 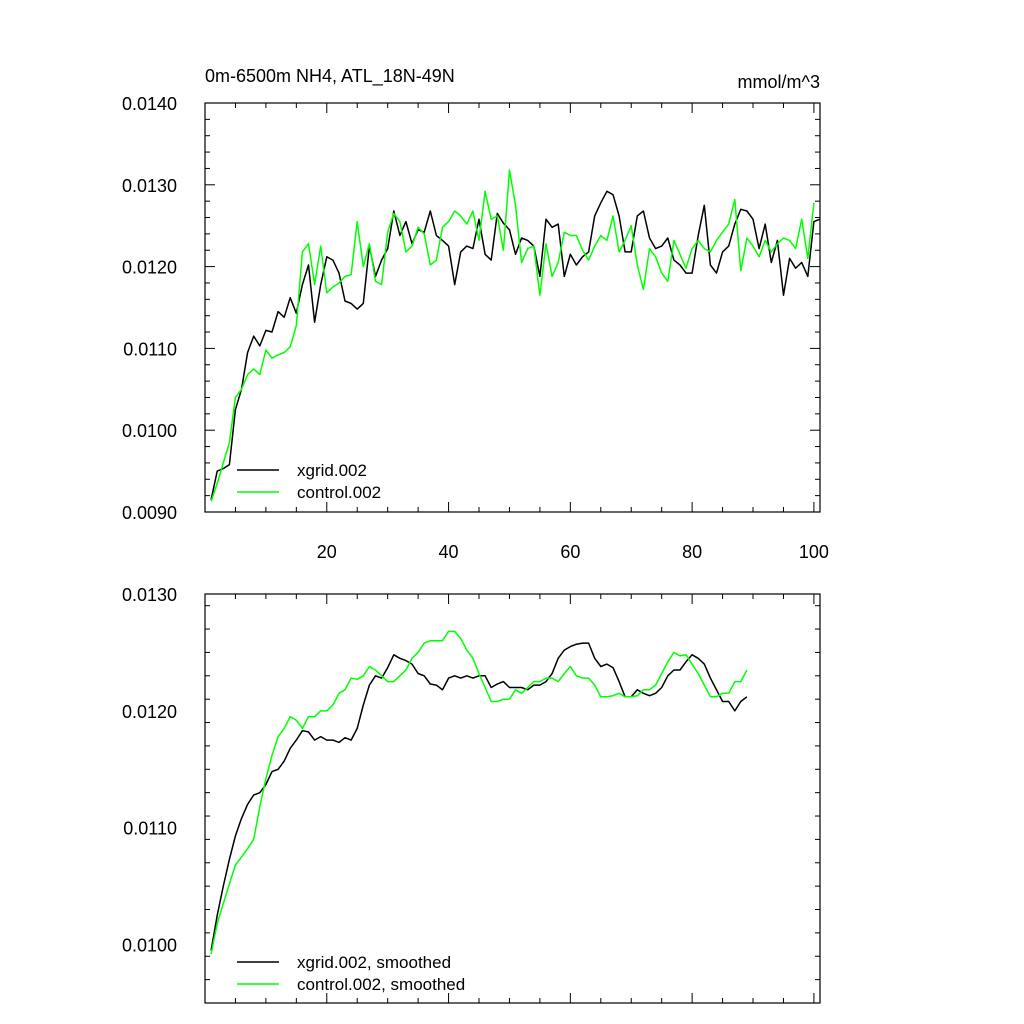 I want to click on top-y-tick-label: 0.0100, so click(x=149, y=431).